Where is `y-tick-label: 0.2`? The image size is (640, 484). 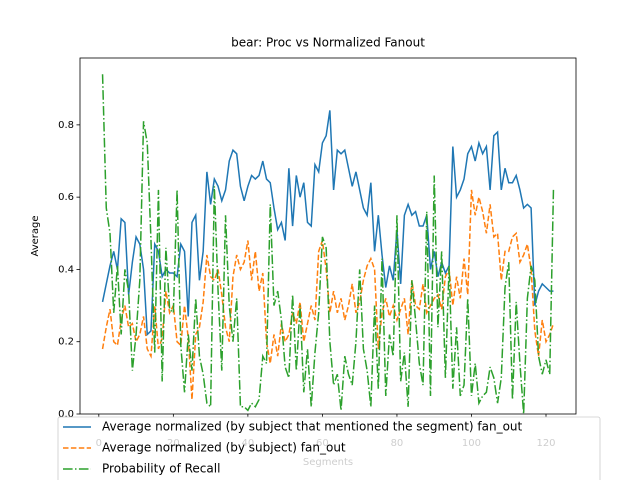 y-tick-label: 0.2 is located at coordinates (66, 342).